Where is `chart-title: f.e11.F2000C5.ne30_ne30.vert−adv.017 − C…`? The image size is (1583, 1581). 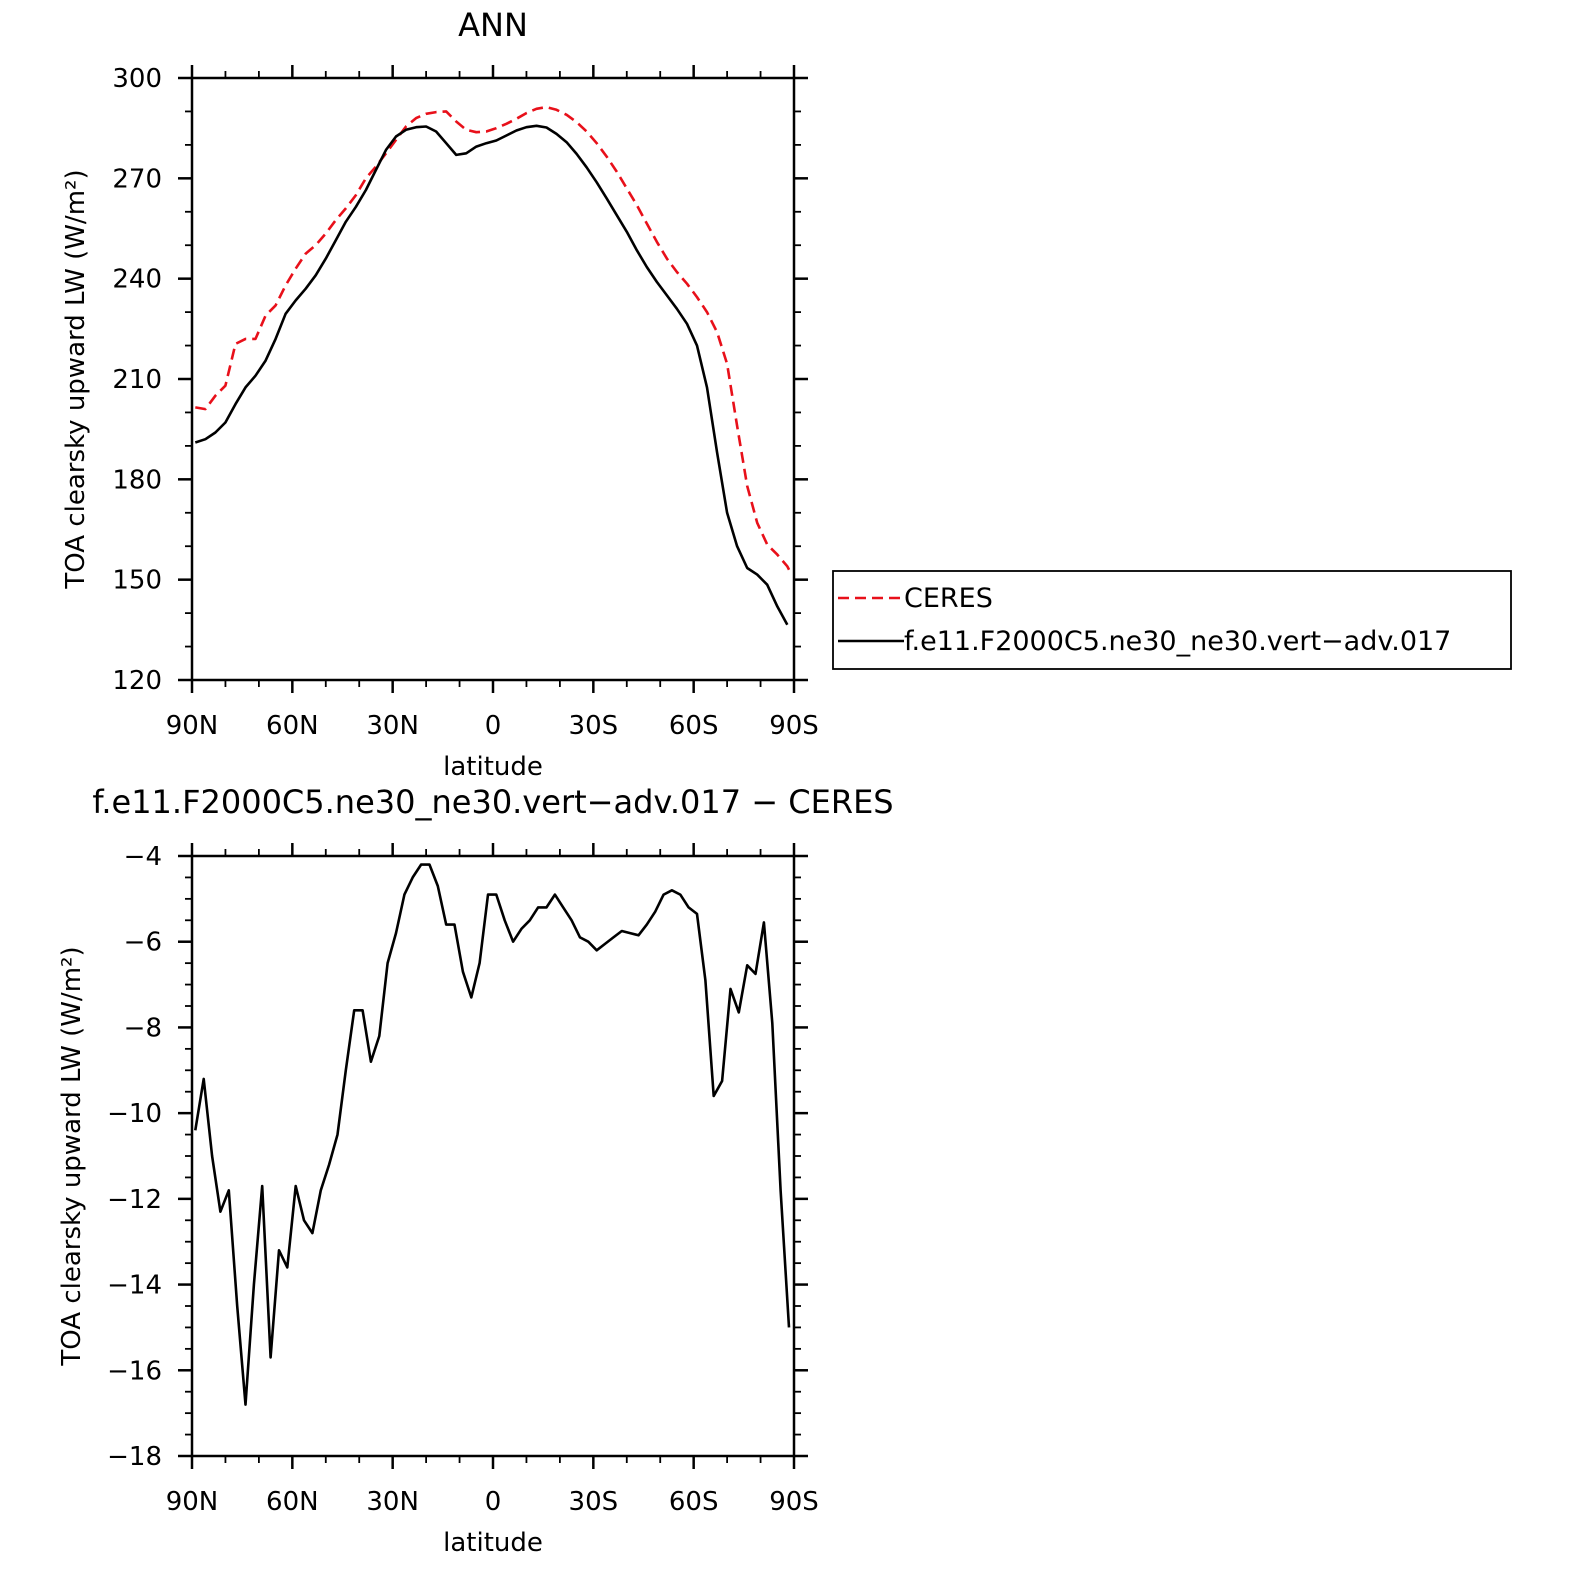 chart-title: f.e11.F2000C5.ne30_ne30.vert−adv.017 − C… is located at coordinates (492, 802).